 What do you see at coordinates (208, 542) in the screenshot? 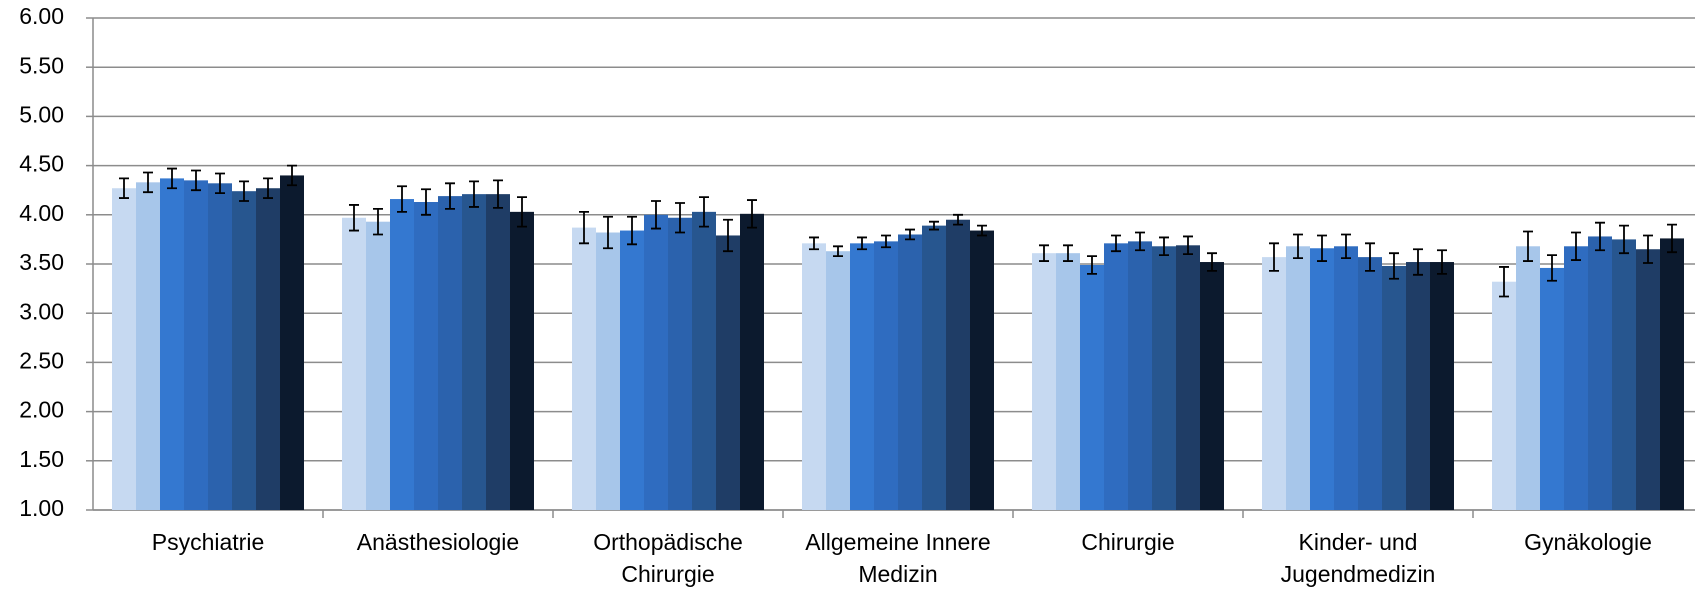
I see `x-tick-label: Psychiatrie` at bounding box center [208, 542].